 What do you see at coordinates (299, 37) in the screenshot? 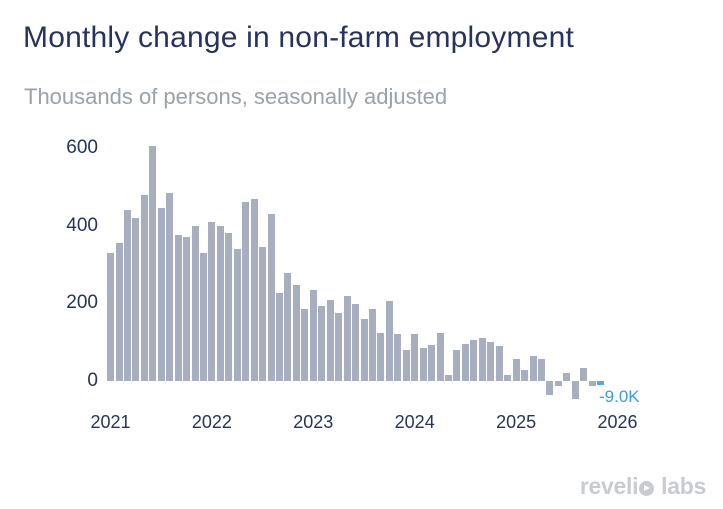
I see `page-title: Monthly change in non-farm employment` at bounding box center [299, 37].